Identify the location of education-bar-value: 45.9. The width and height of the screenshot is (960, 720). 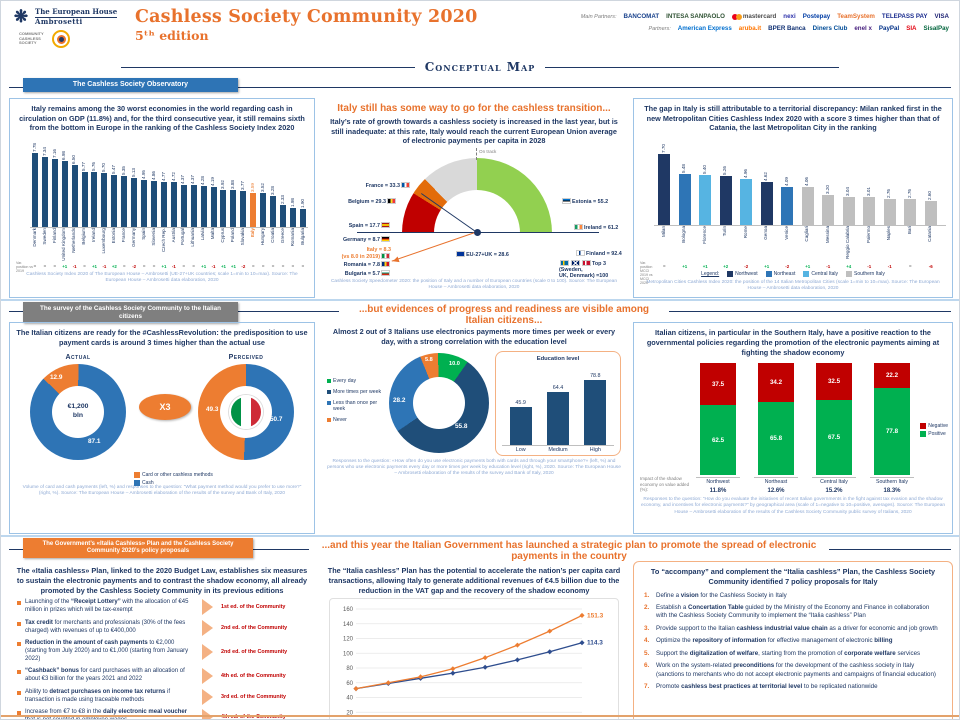
(520, 402).